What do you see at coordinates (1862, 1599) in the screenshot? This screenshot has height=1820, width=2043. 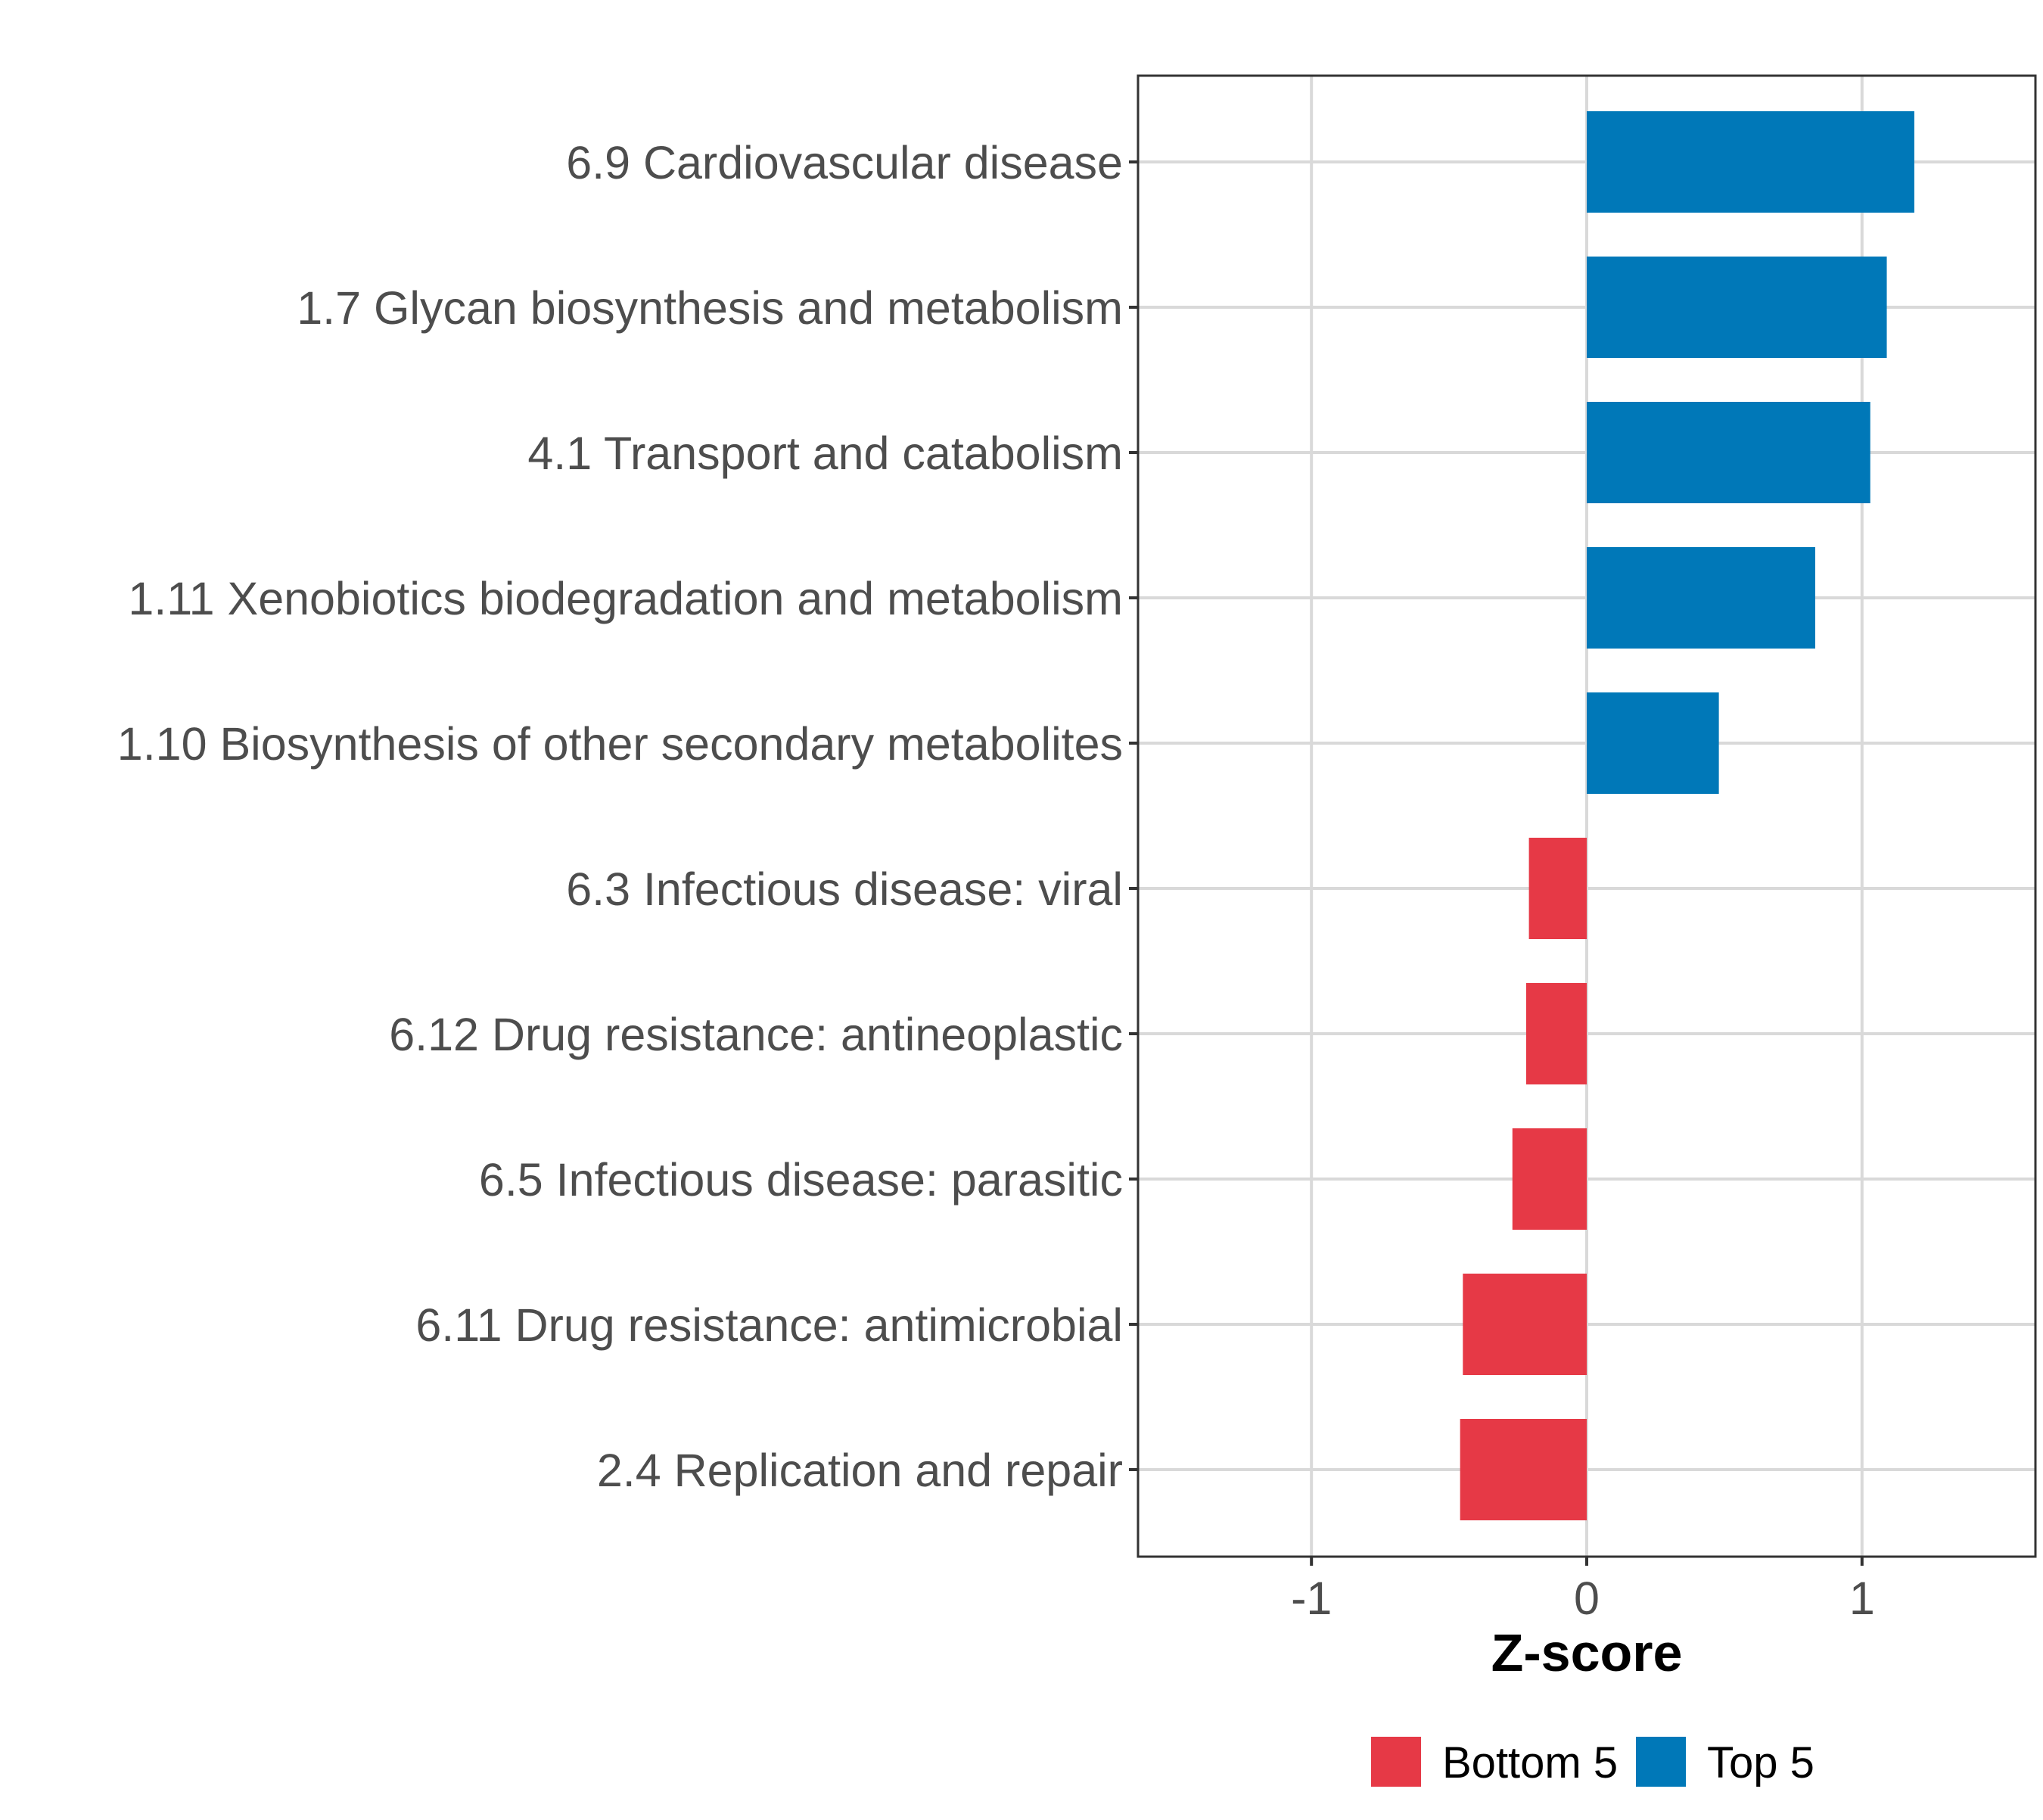 I see `x-tick-label: 1` at bounding box center [1862, 1599].